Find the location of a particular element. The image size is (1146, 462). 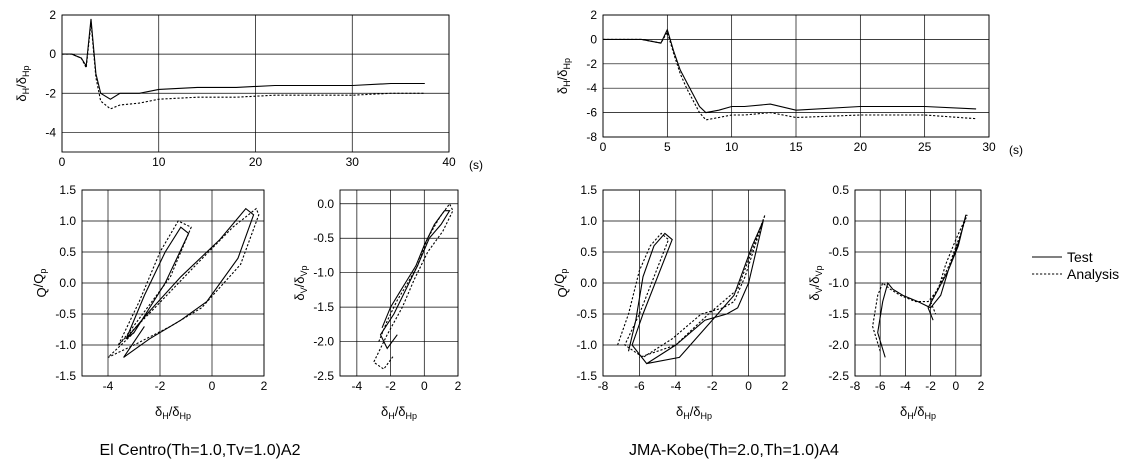

legend: Test Analysis is located at coordinates (1075, 265).